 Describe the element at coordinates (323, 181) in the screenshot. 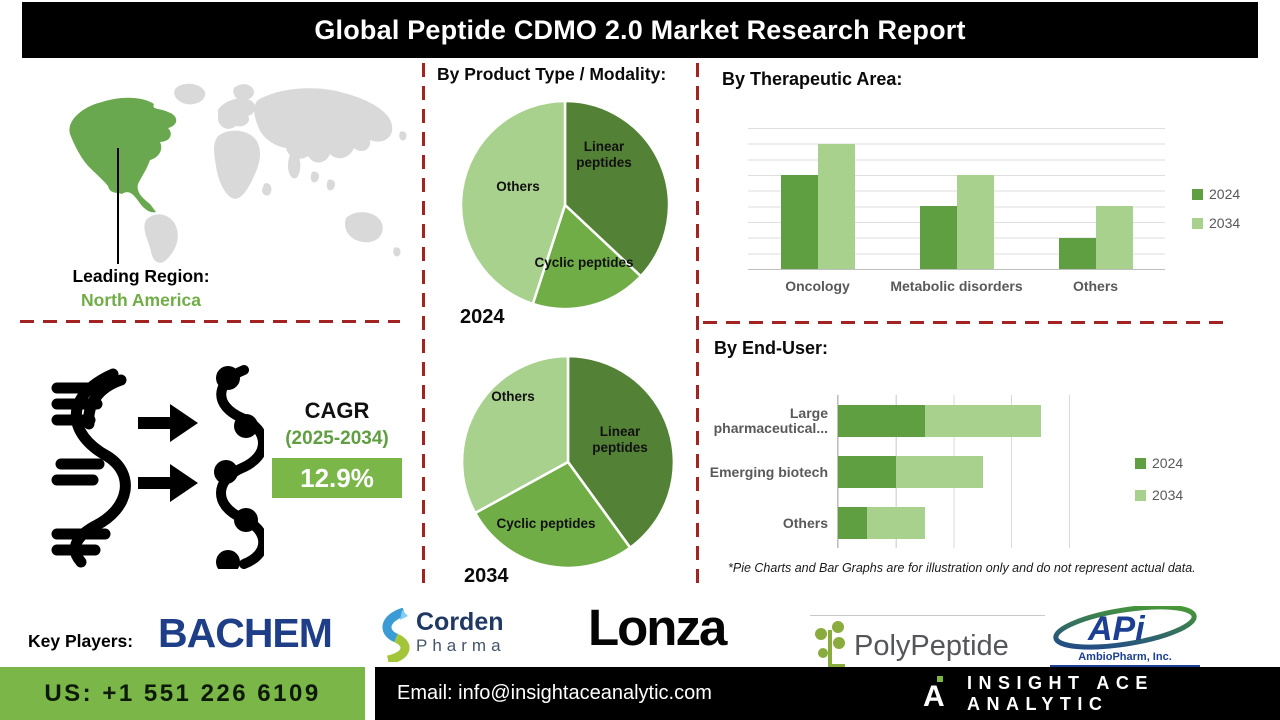

I see `map-se-asia-islands` at that location.